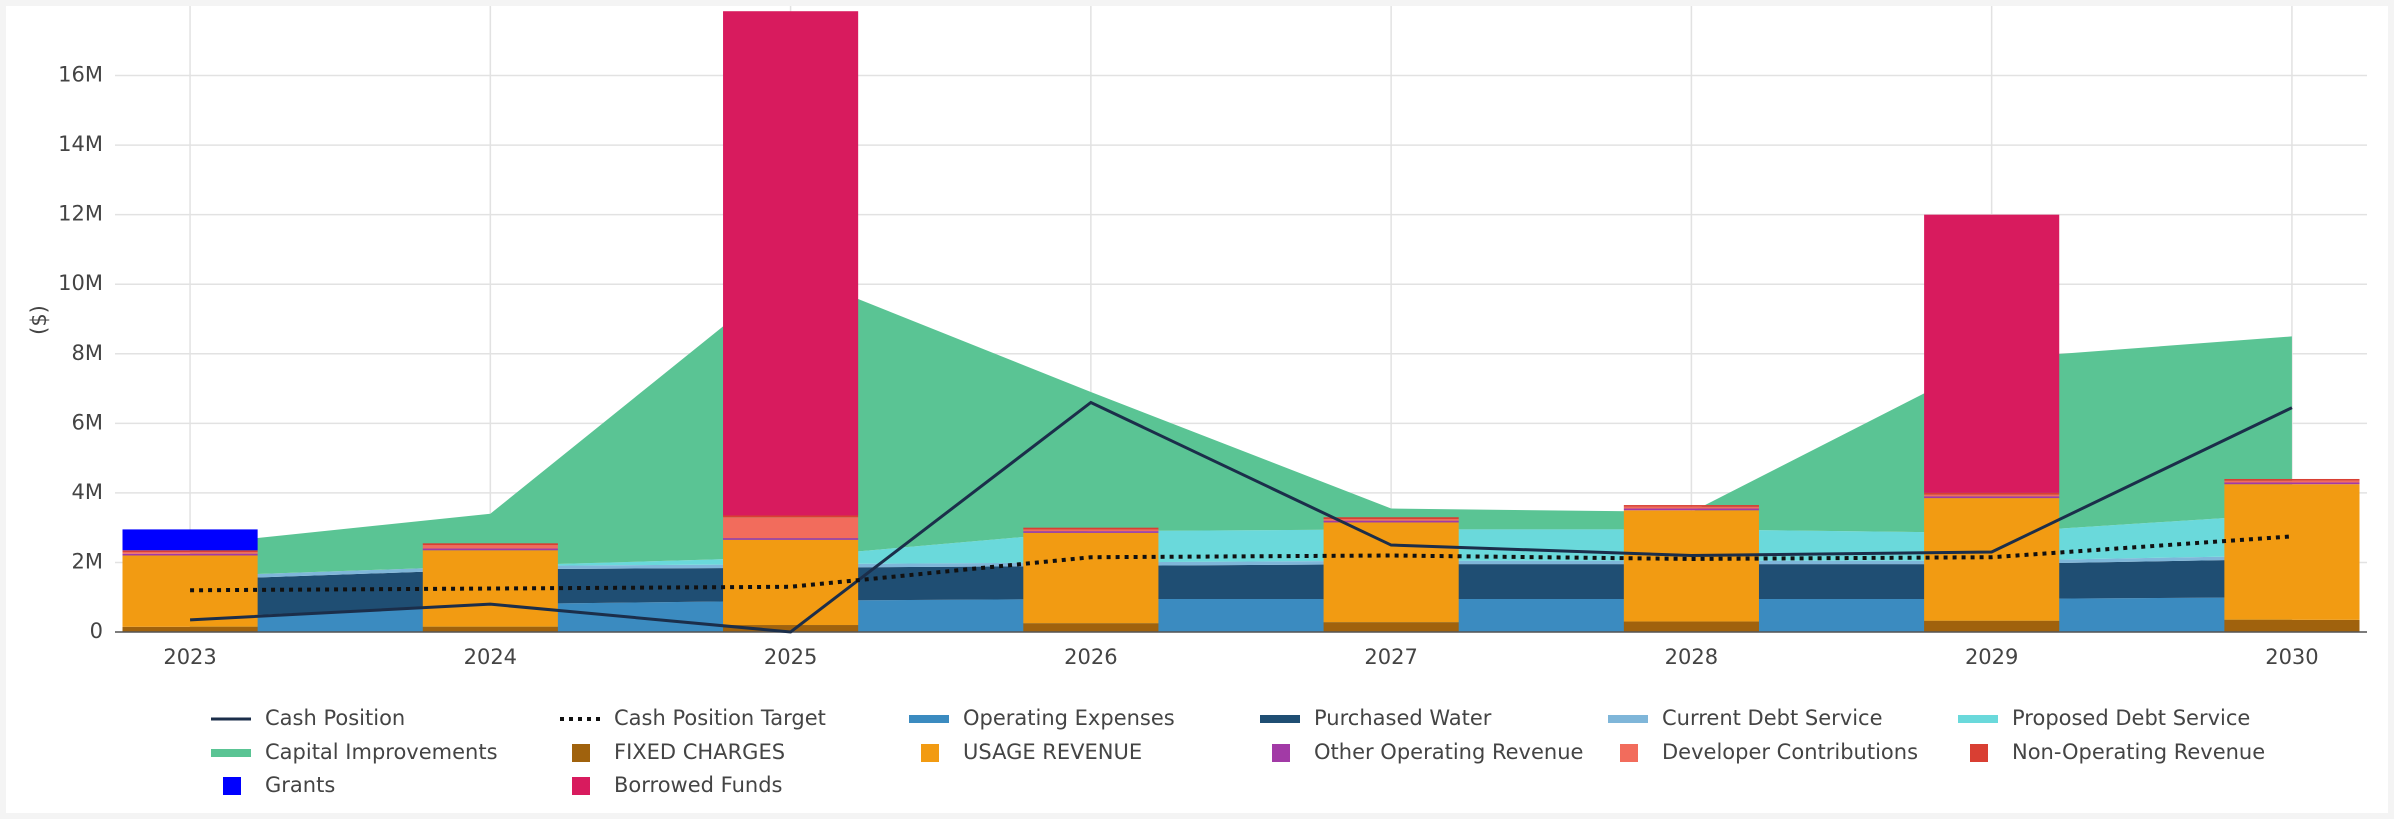 This screenshot has height=819, width=2394. Describe the element at coordinates (80, 144) in the screenshot. I see `y-tick-label: 14M` at that location.